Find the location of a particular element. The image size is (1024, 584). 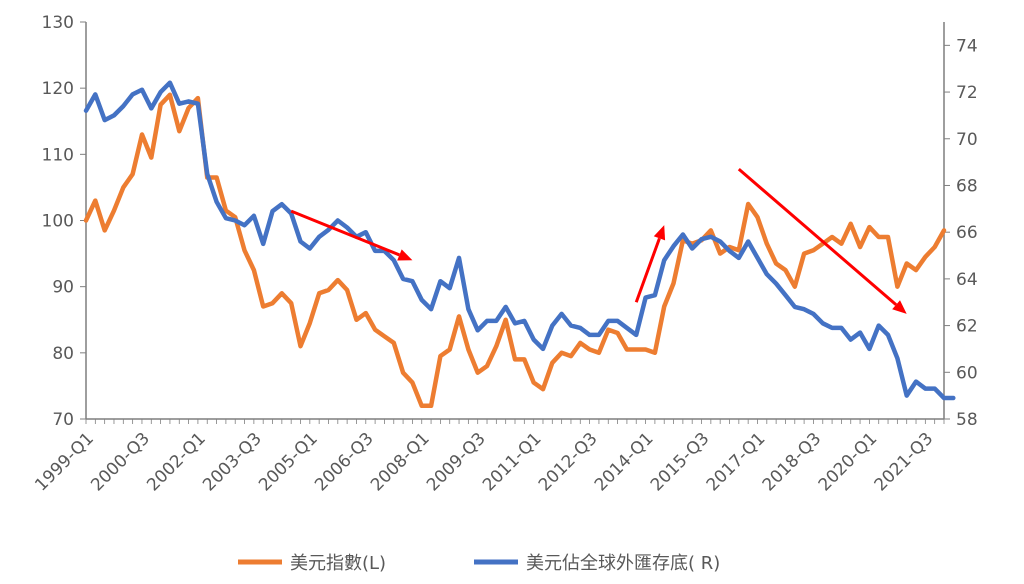

left-tick-label: 120 is located at coordinates (58, 89).